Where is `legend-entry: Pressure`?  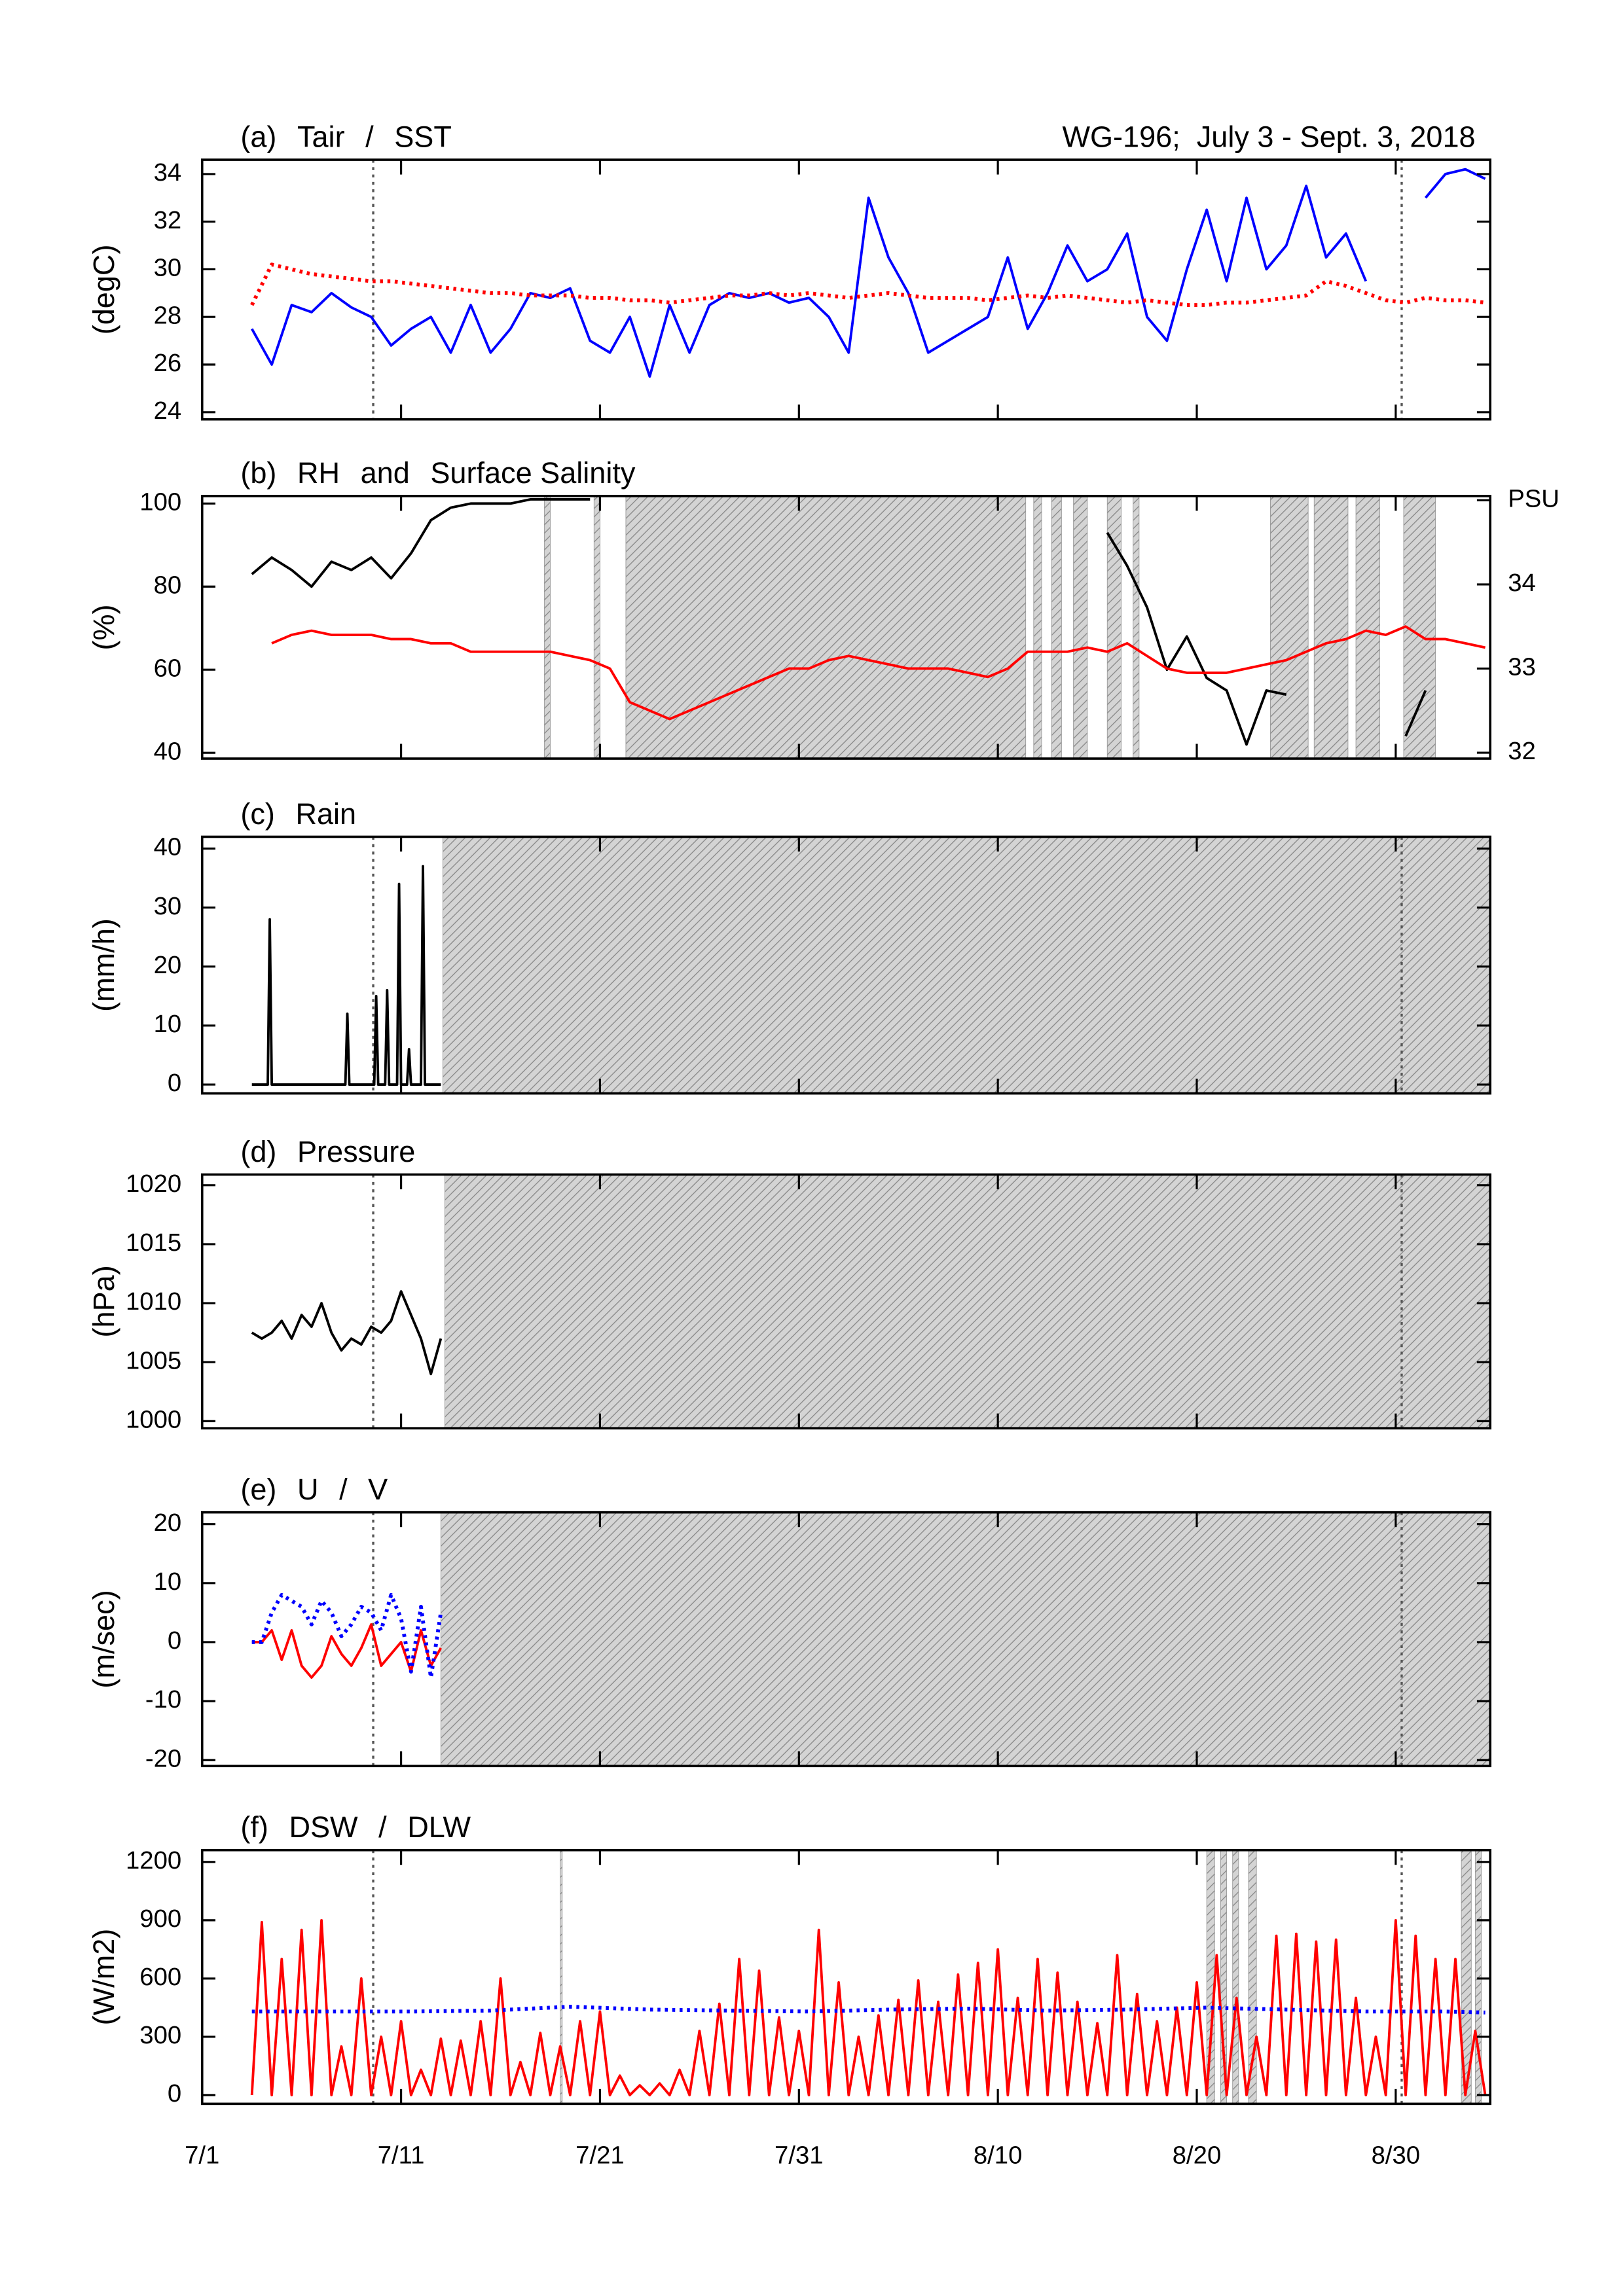 legend-entry: Pressure is located at coordinates (356, 1151).